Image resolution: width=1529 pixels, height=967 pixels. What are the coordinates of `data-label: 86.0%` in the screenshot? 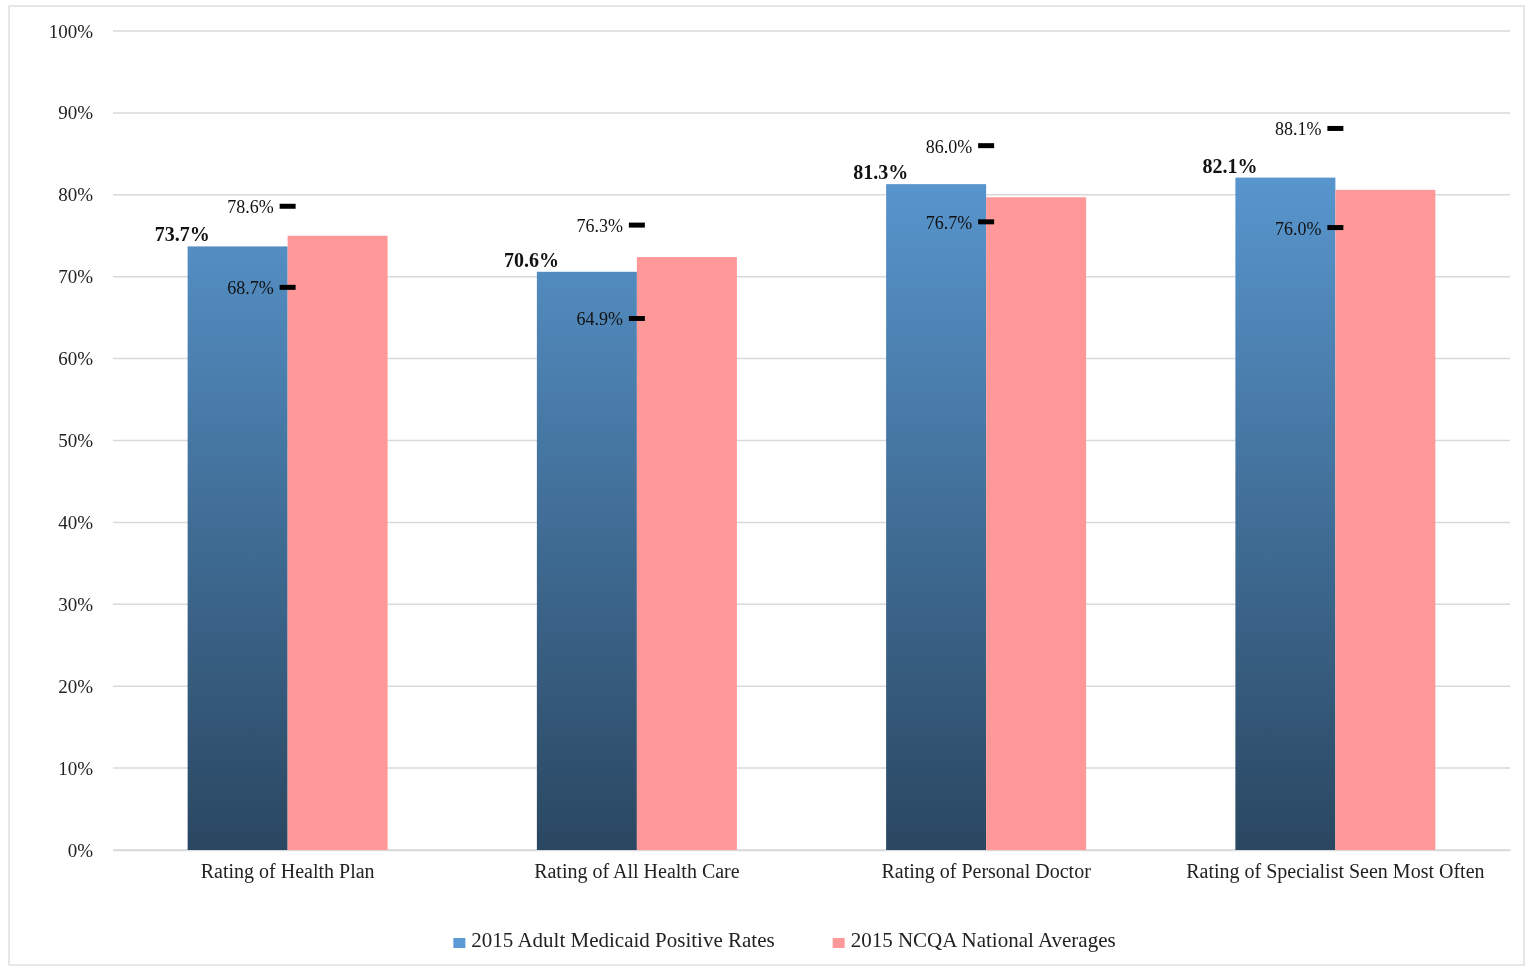 It's located at (949, 146).